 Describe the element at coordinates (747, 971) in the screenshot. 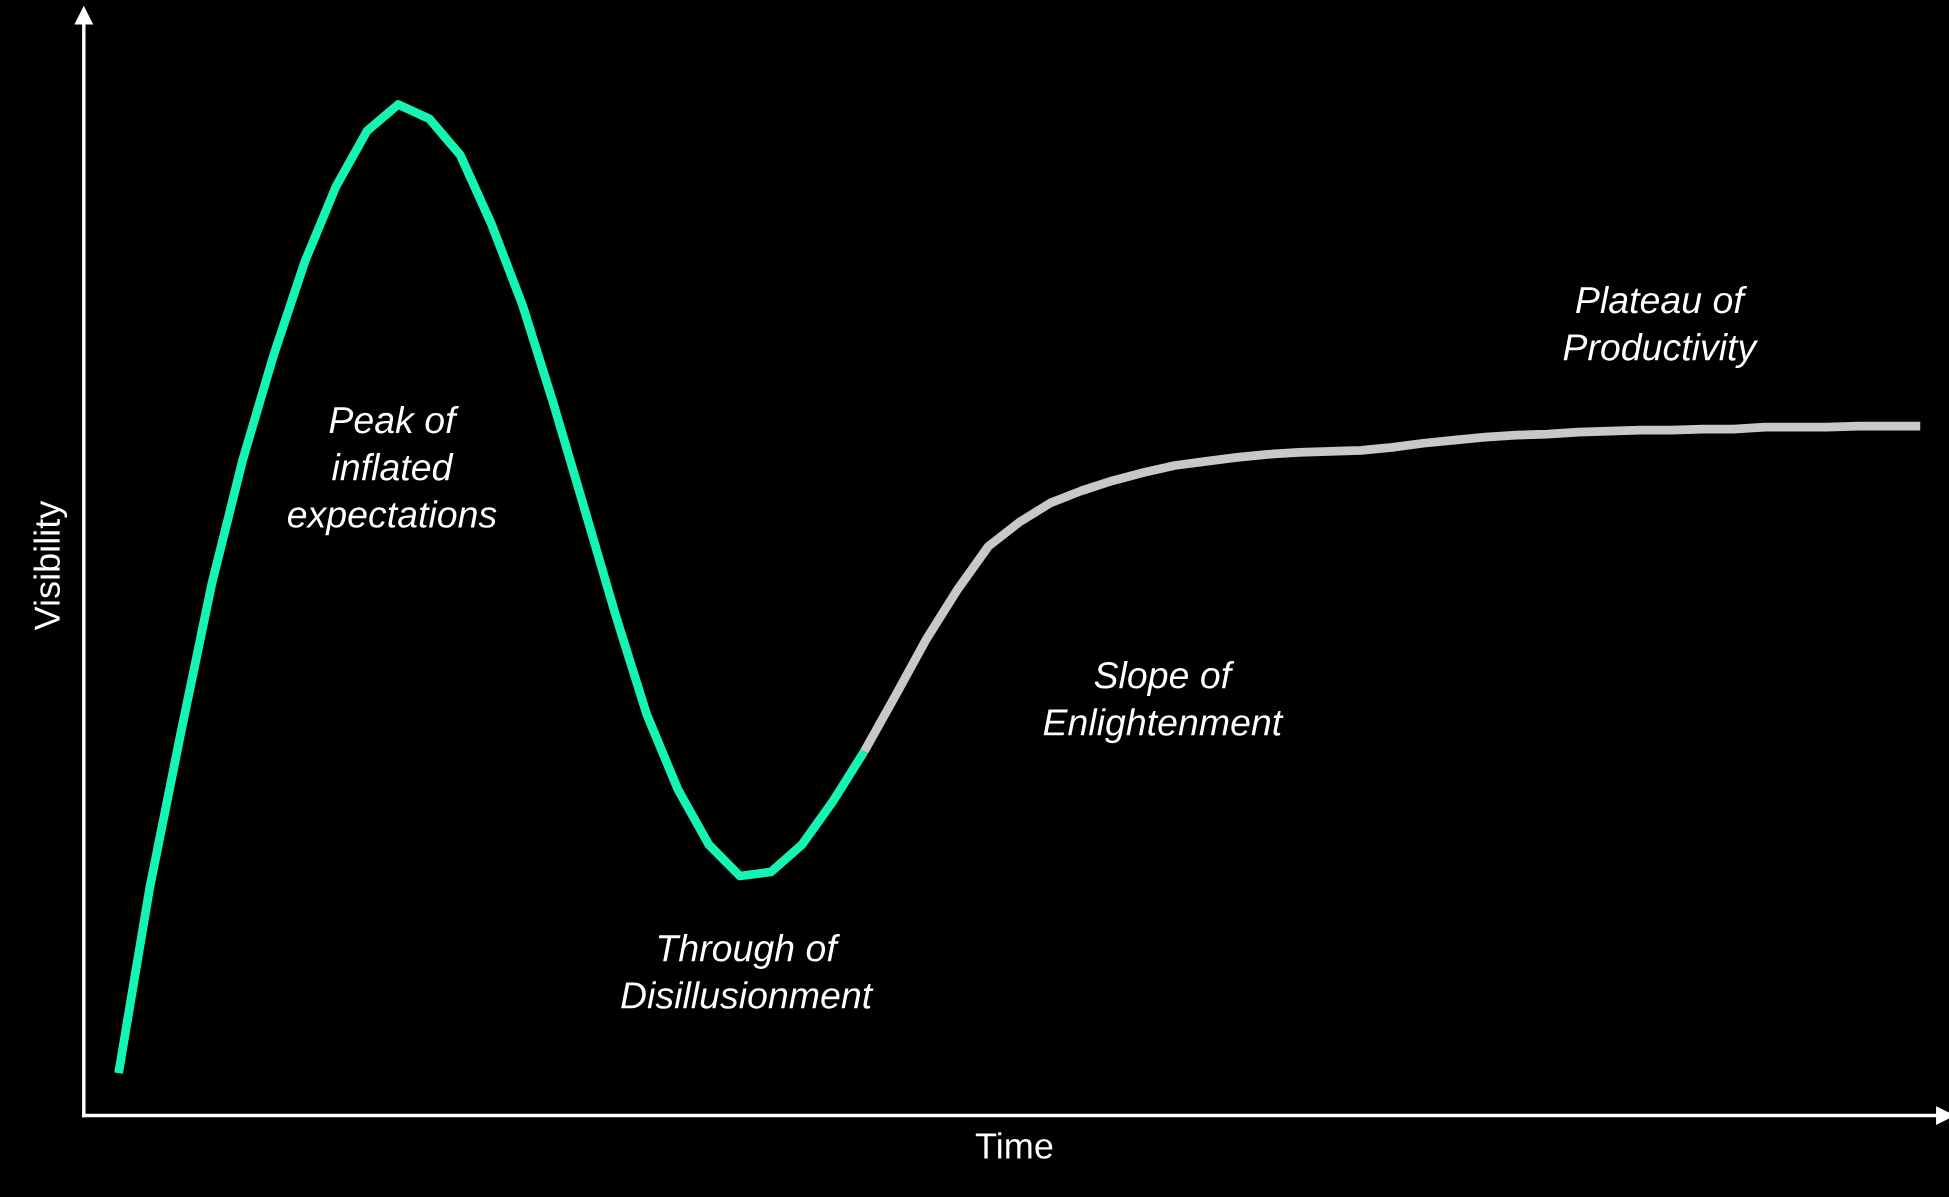

I see `annotation: Through of Disillusionment` at that location.